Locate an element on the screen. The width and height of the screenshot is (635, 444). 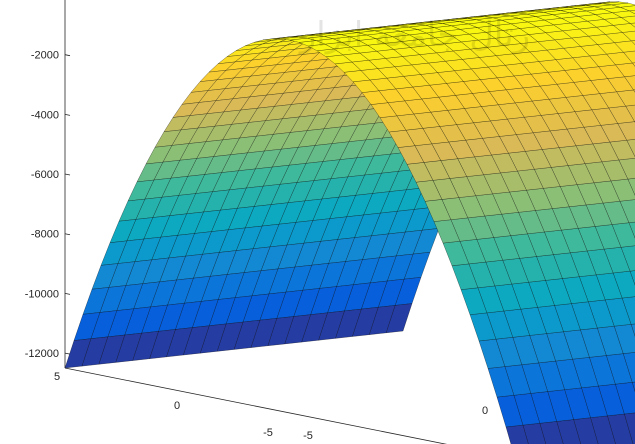
z-tick-label: -10000 is located at coordinates (42, 294).